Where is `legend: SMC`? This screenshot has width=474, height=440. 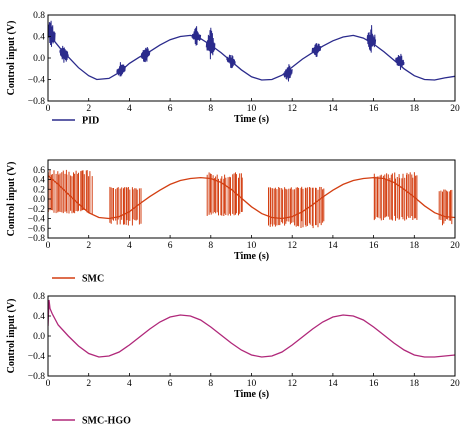
legend: SMC is located at coordinates (78, 279).